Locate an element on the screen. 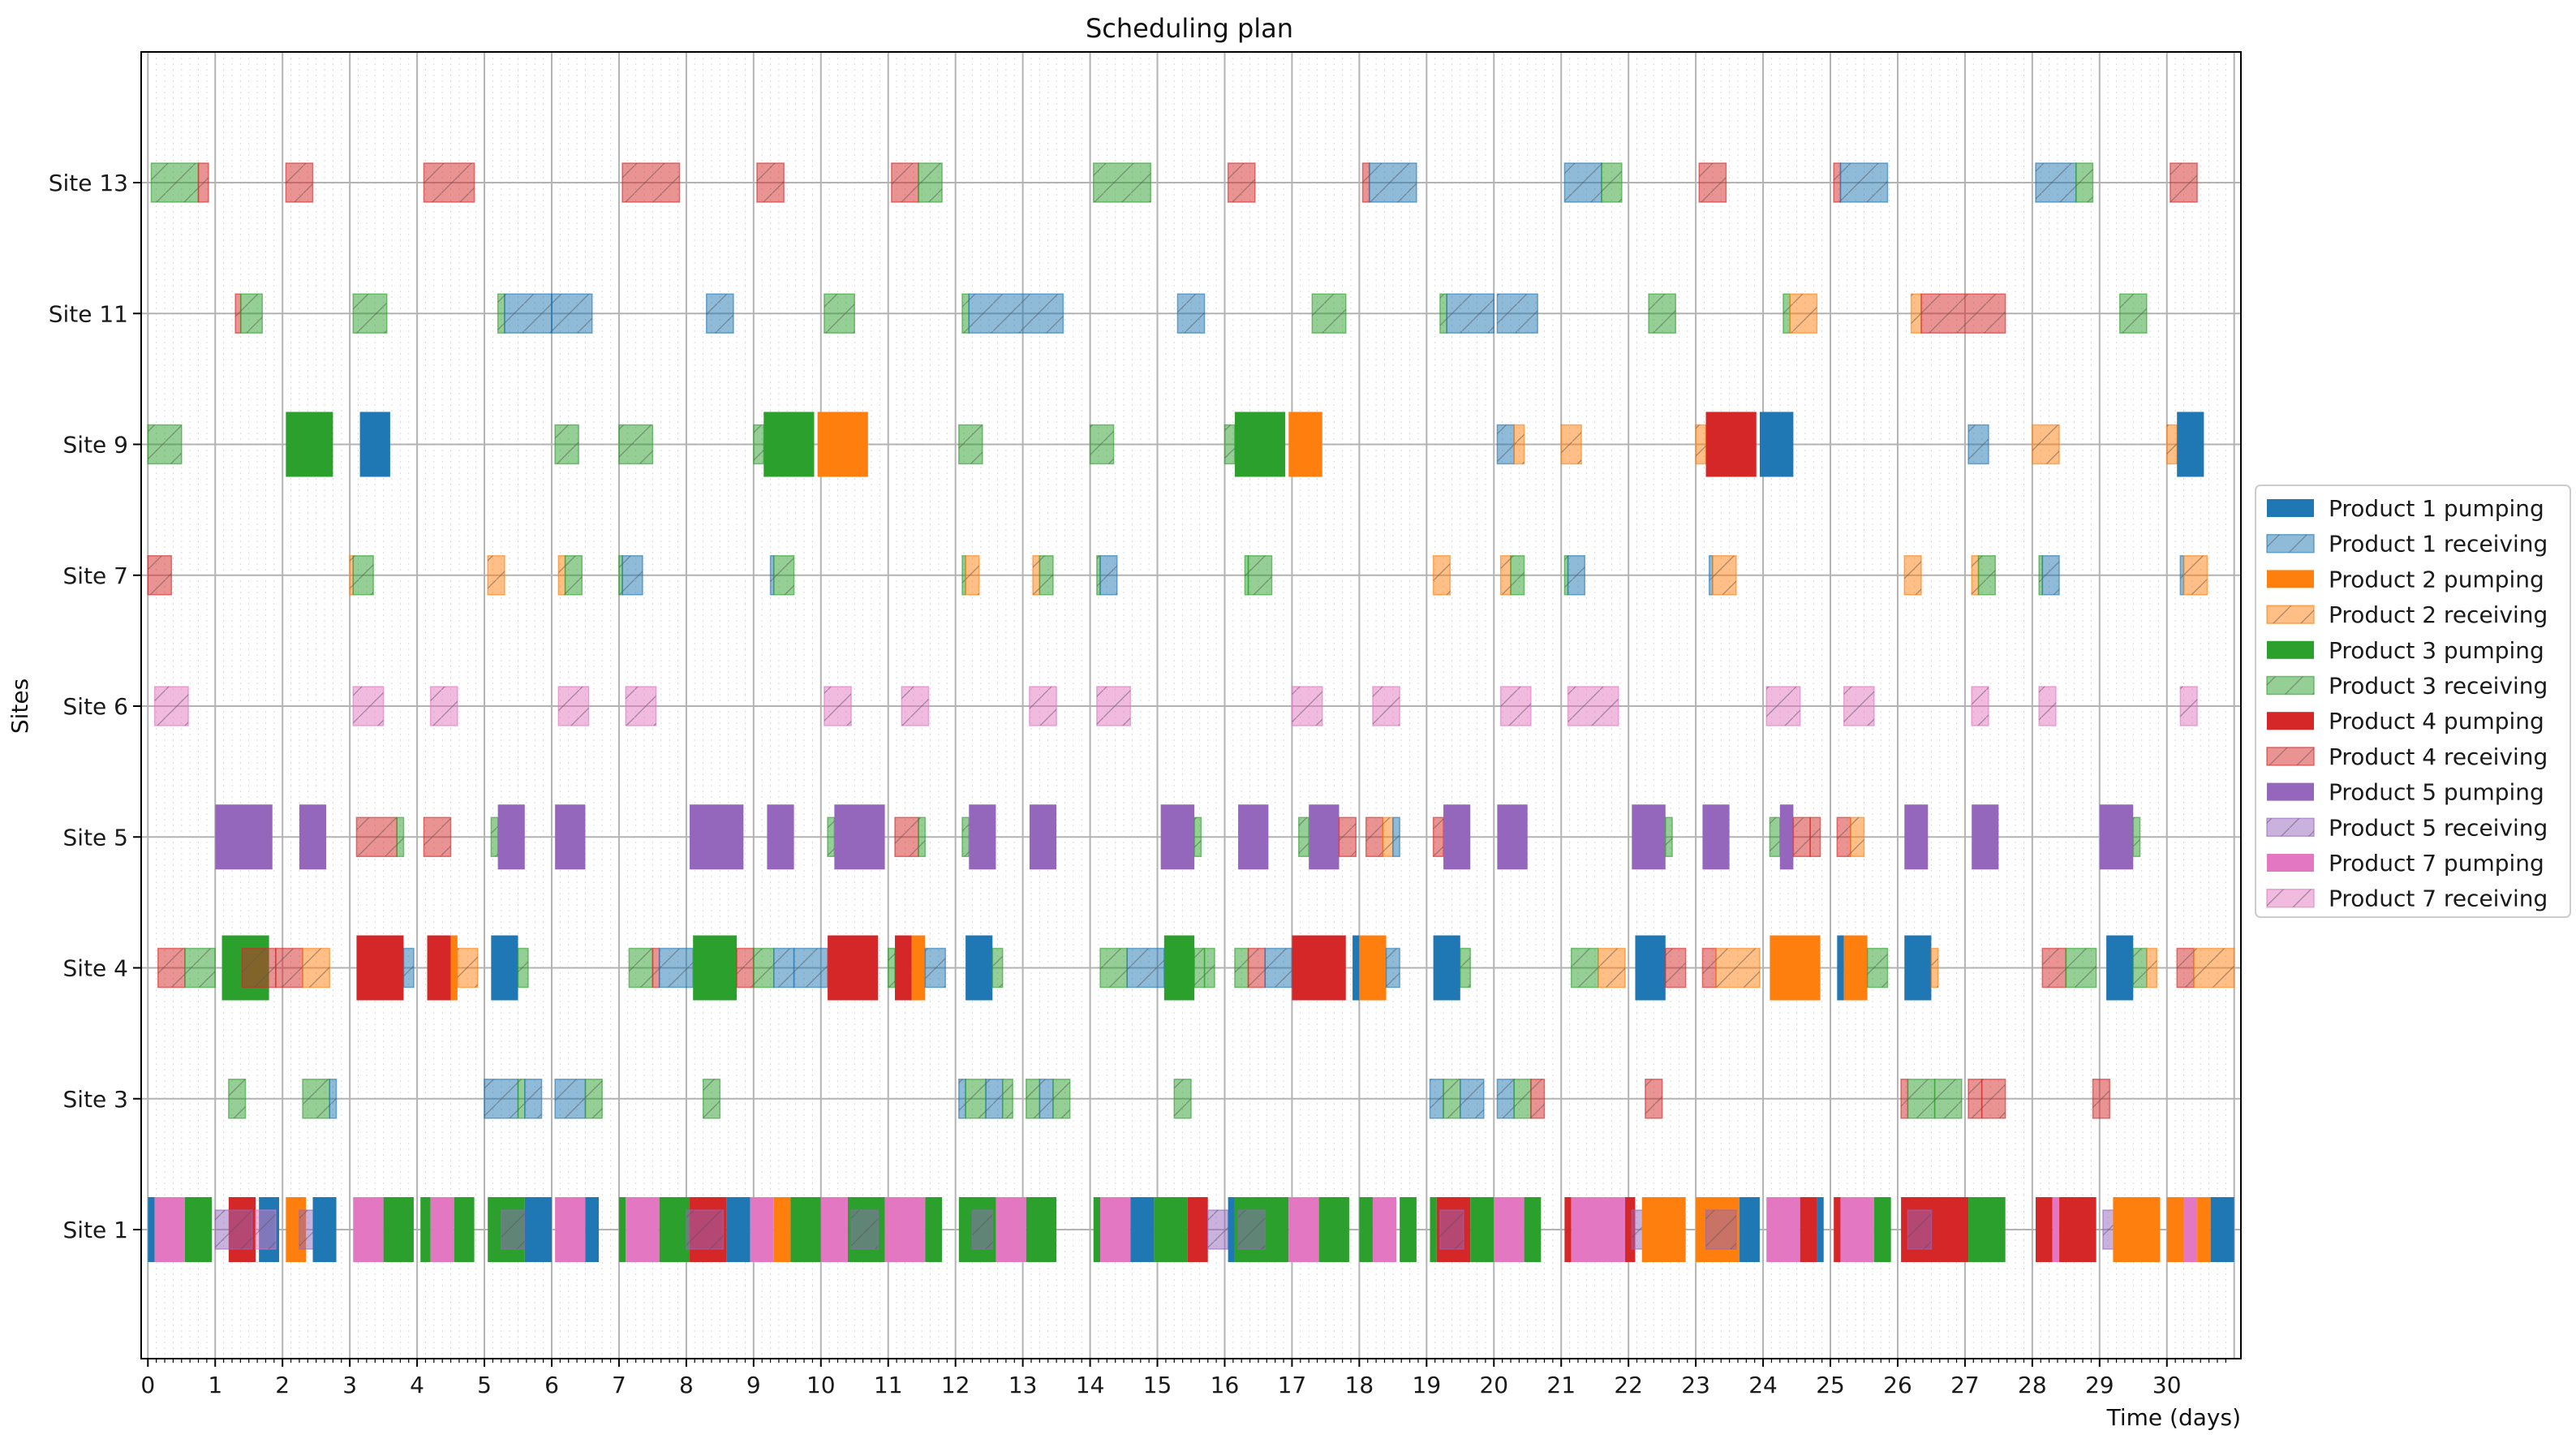  legend-label: Product 5 receiving is located at coordinates (2438, 827).